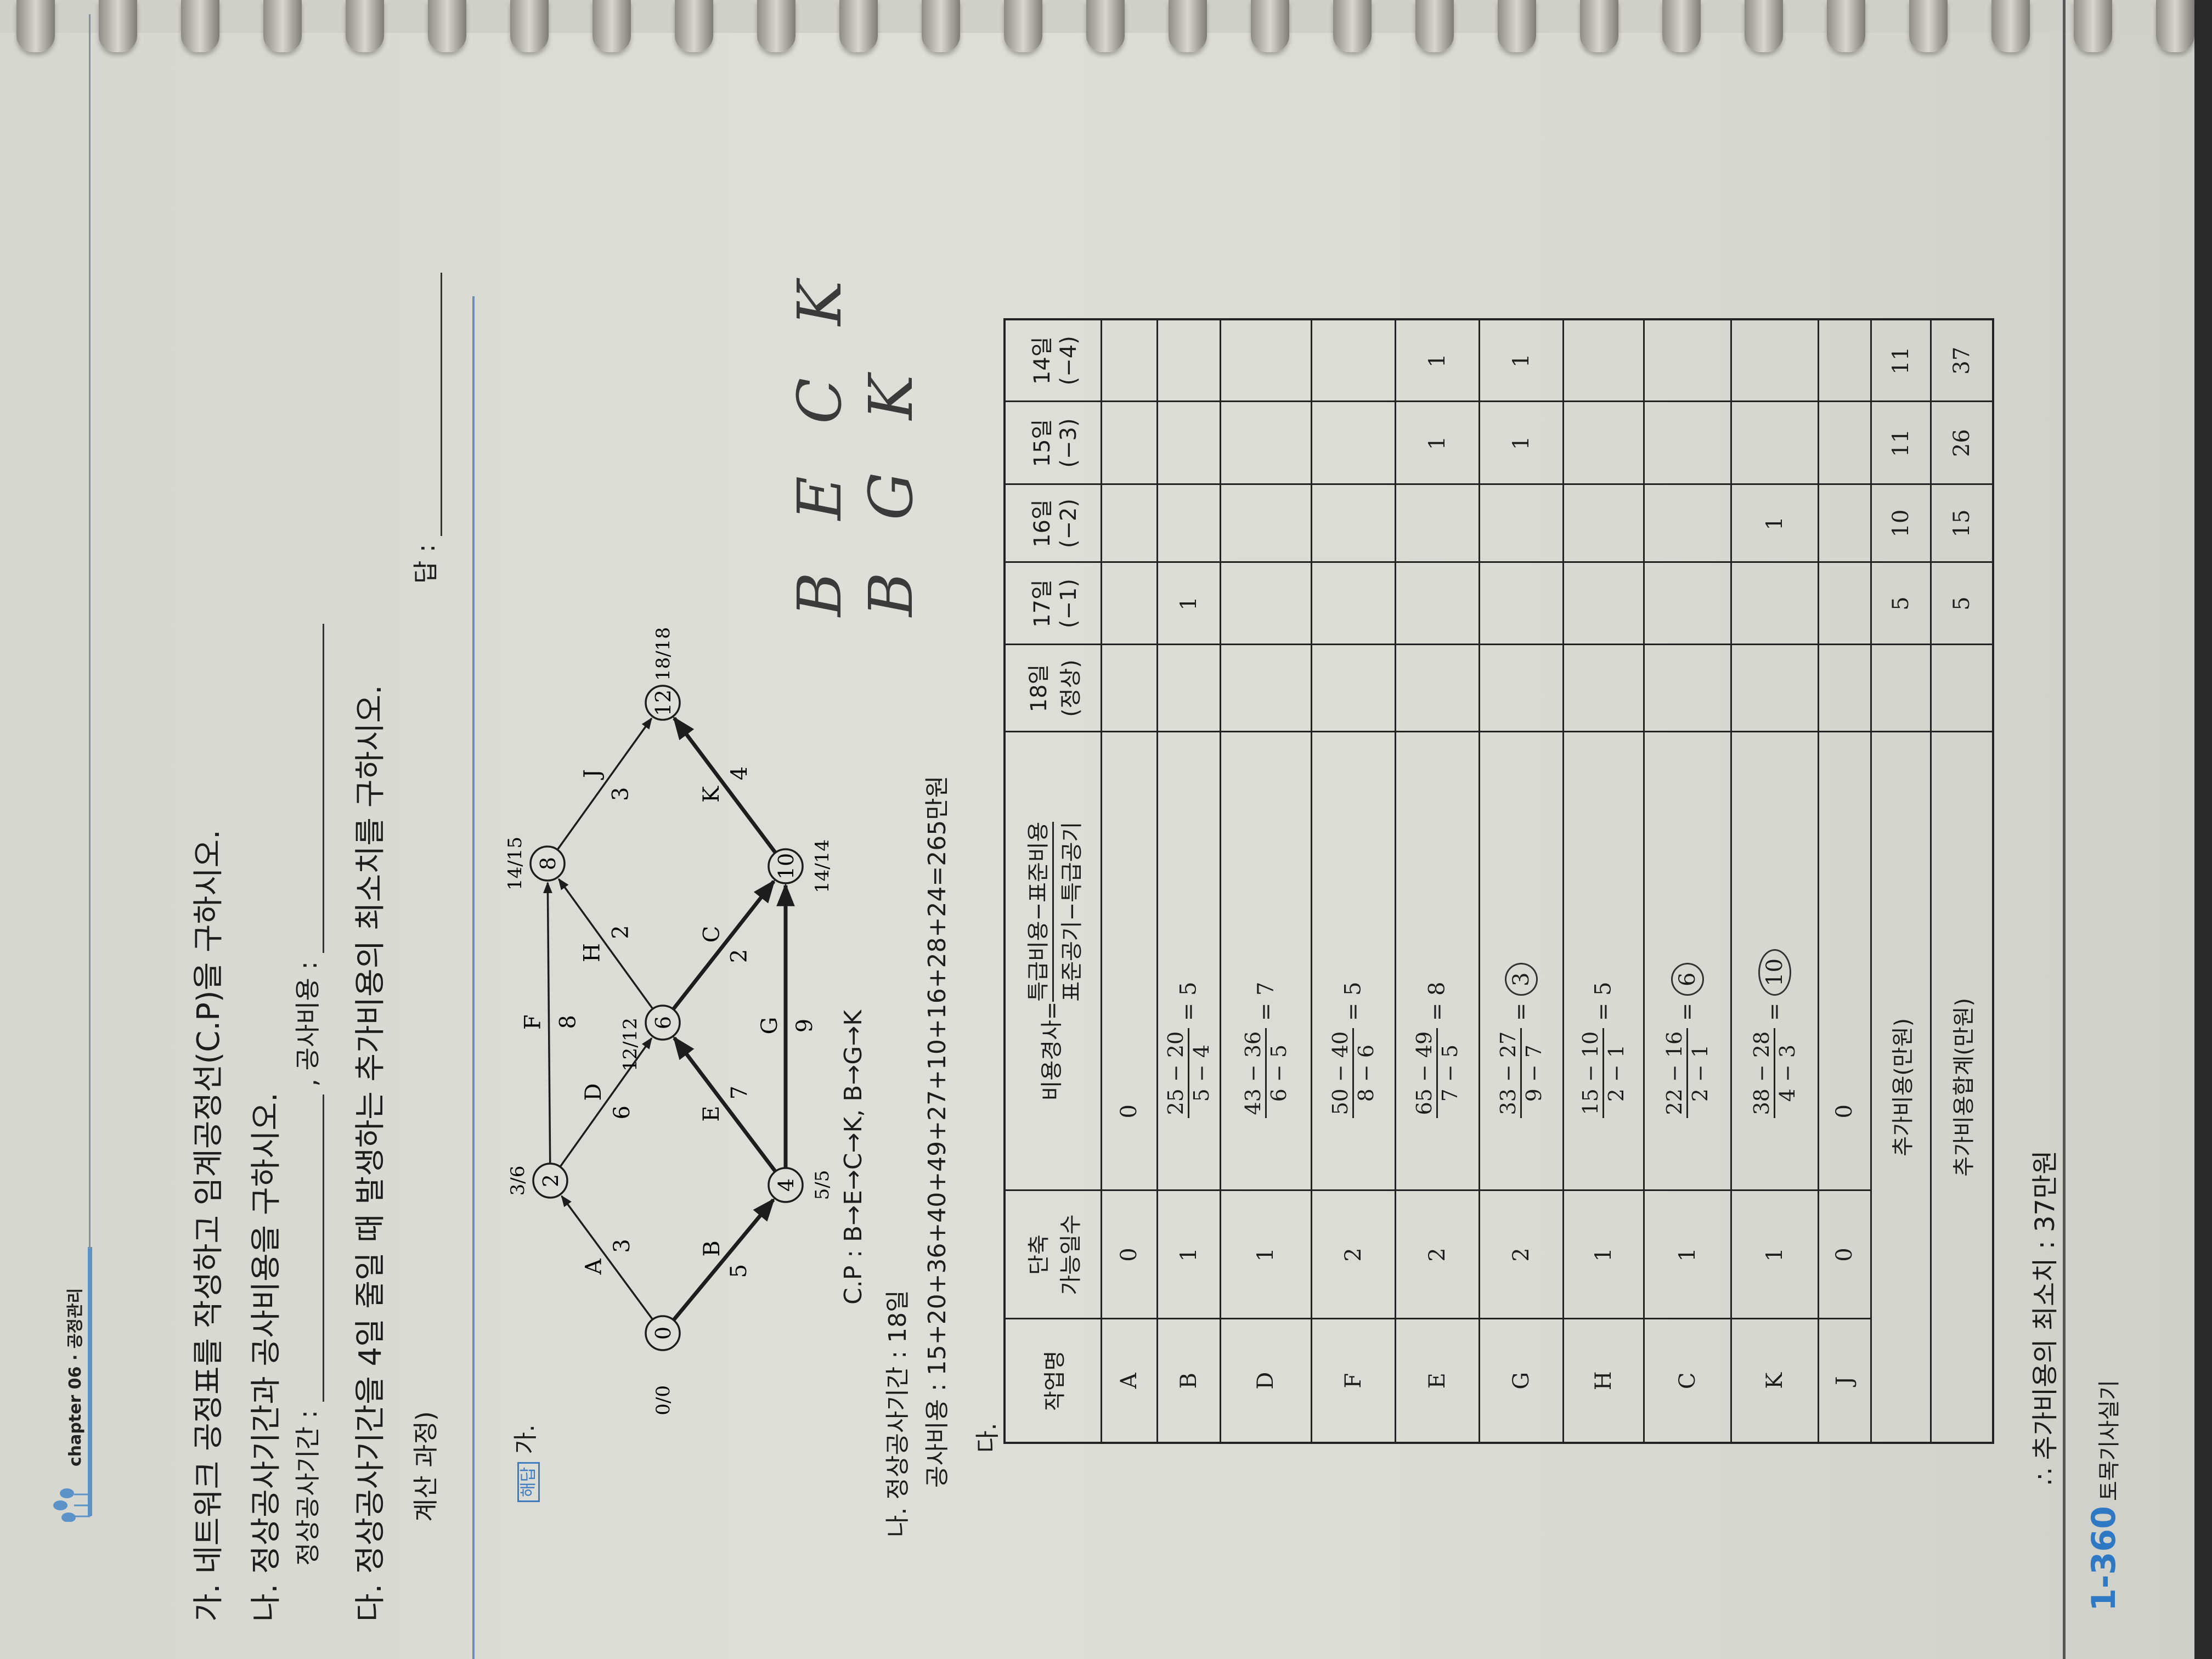 This screenshot has width=2212, height=1659. Describe the element at coordinates (1043, 443) in the screenshot. I see `period-day: 15일` at that location.